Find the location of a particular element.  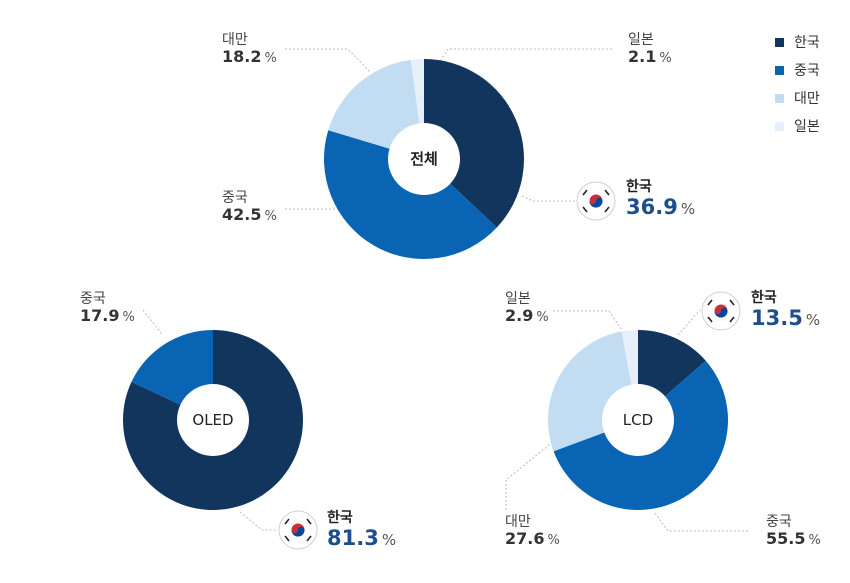

label-value: 42.5 is located at coordinates (242, 215).